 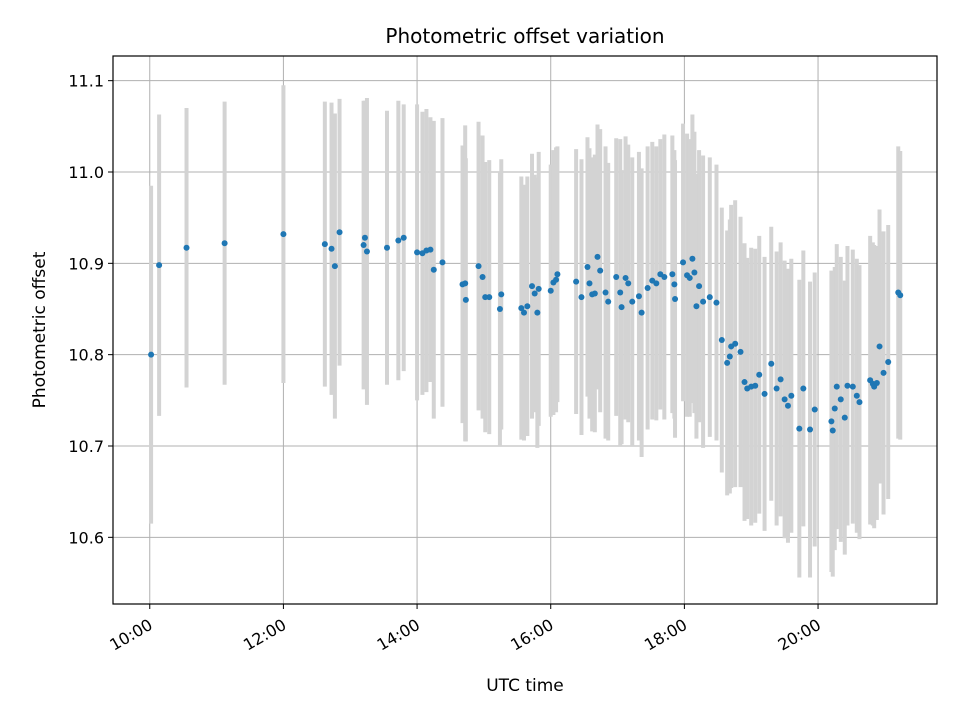 What do you see at coordinates (86, 81) in the screenshot?
I see `y-tick-label: 11.1` at bounding box center [86, 81].